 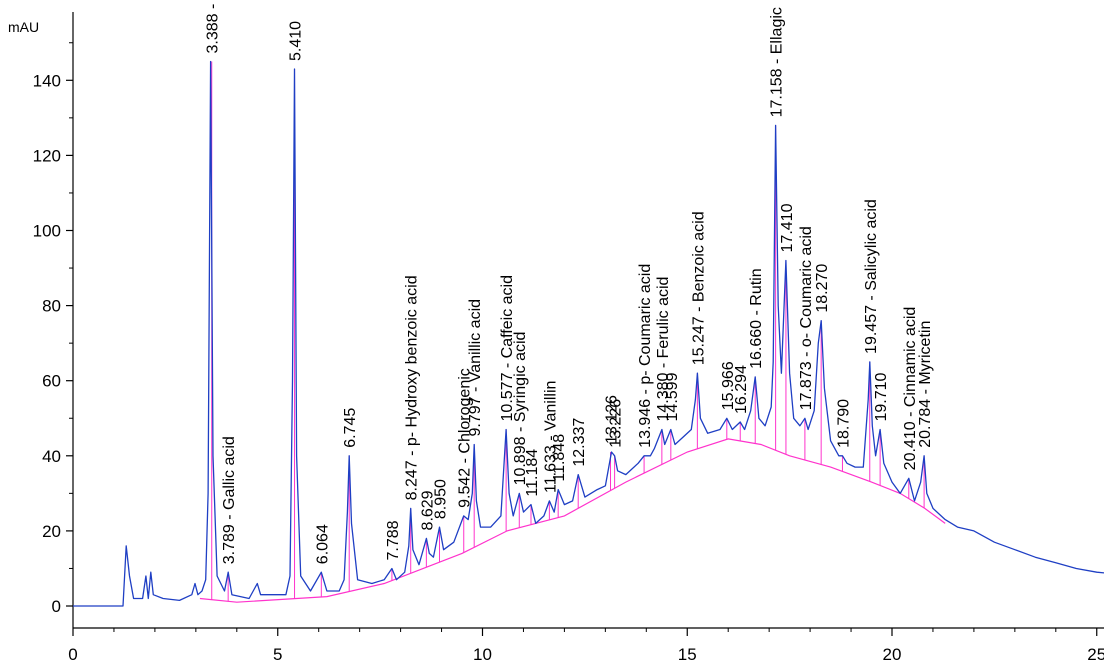 What do you see at coordinates (645, 356) in the screenshot?
I see `peak-label: 13.946 - p- Coumaric acid` at bounding box center [645, 356].